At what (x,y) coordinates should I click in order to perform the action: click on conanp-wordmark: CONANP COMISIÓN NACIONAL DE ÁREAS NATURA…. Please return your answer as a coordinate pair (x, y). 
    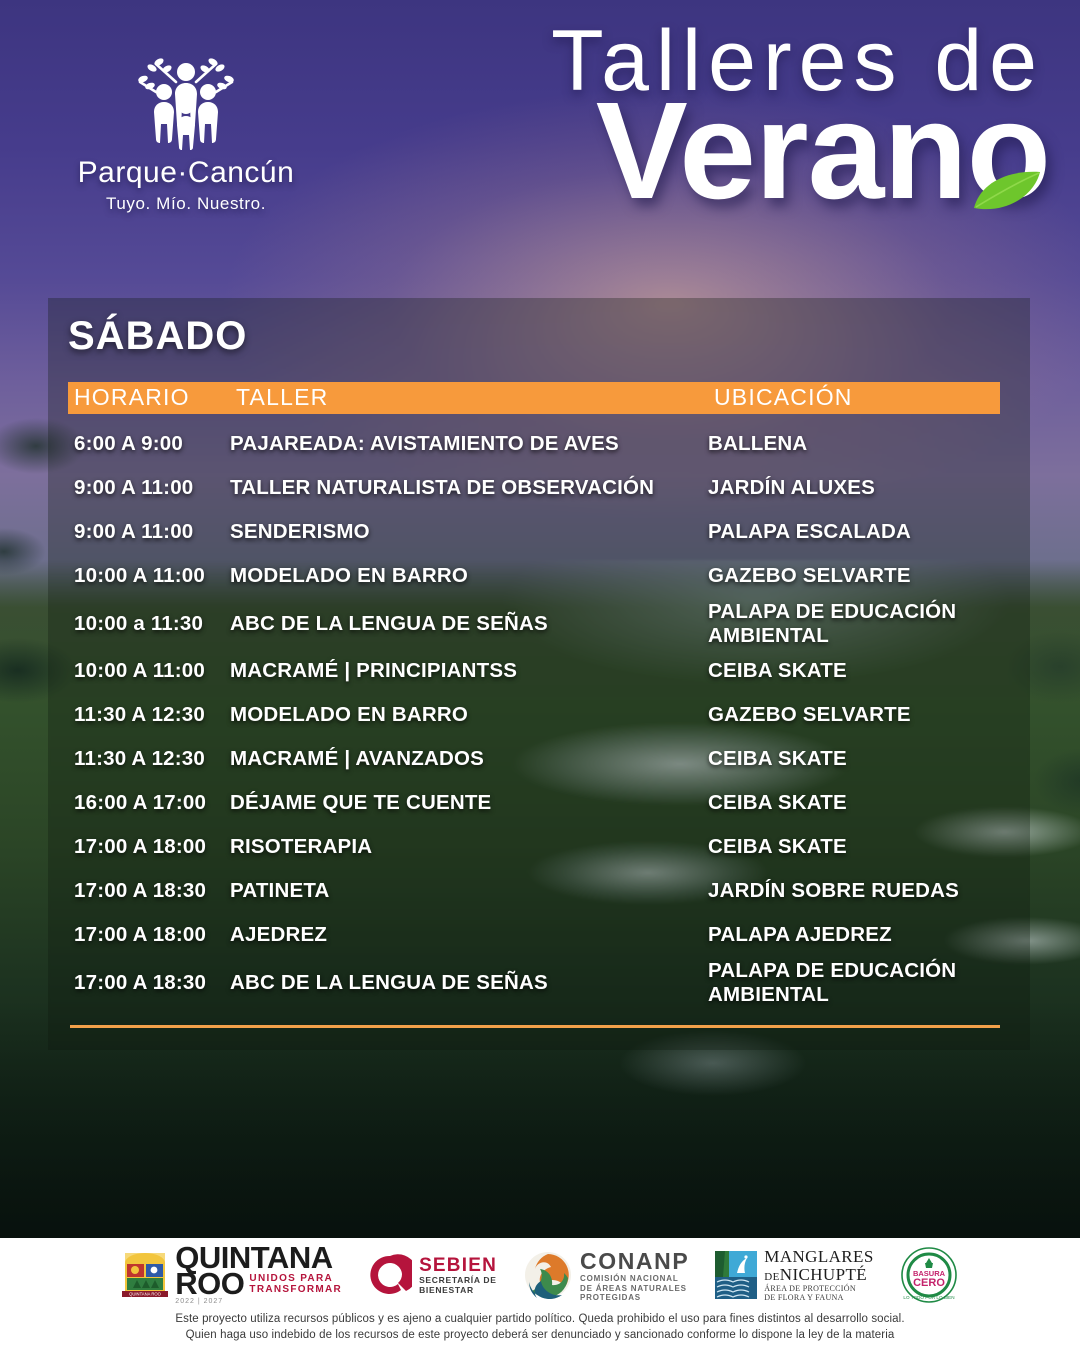
    Looking at the image, I should click on (634, 1275).